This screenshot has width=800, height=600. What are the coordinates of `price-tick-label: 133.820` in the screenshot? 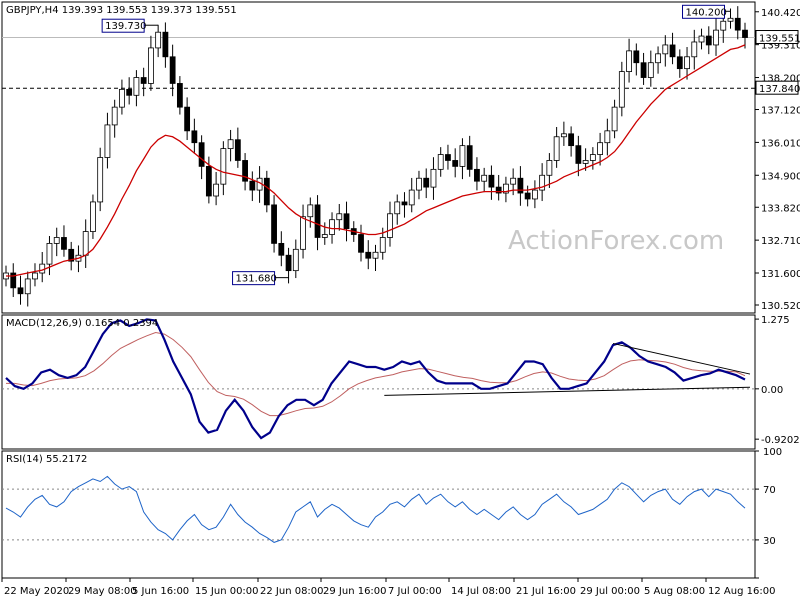 It's located at (780, 208).